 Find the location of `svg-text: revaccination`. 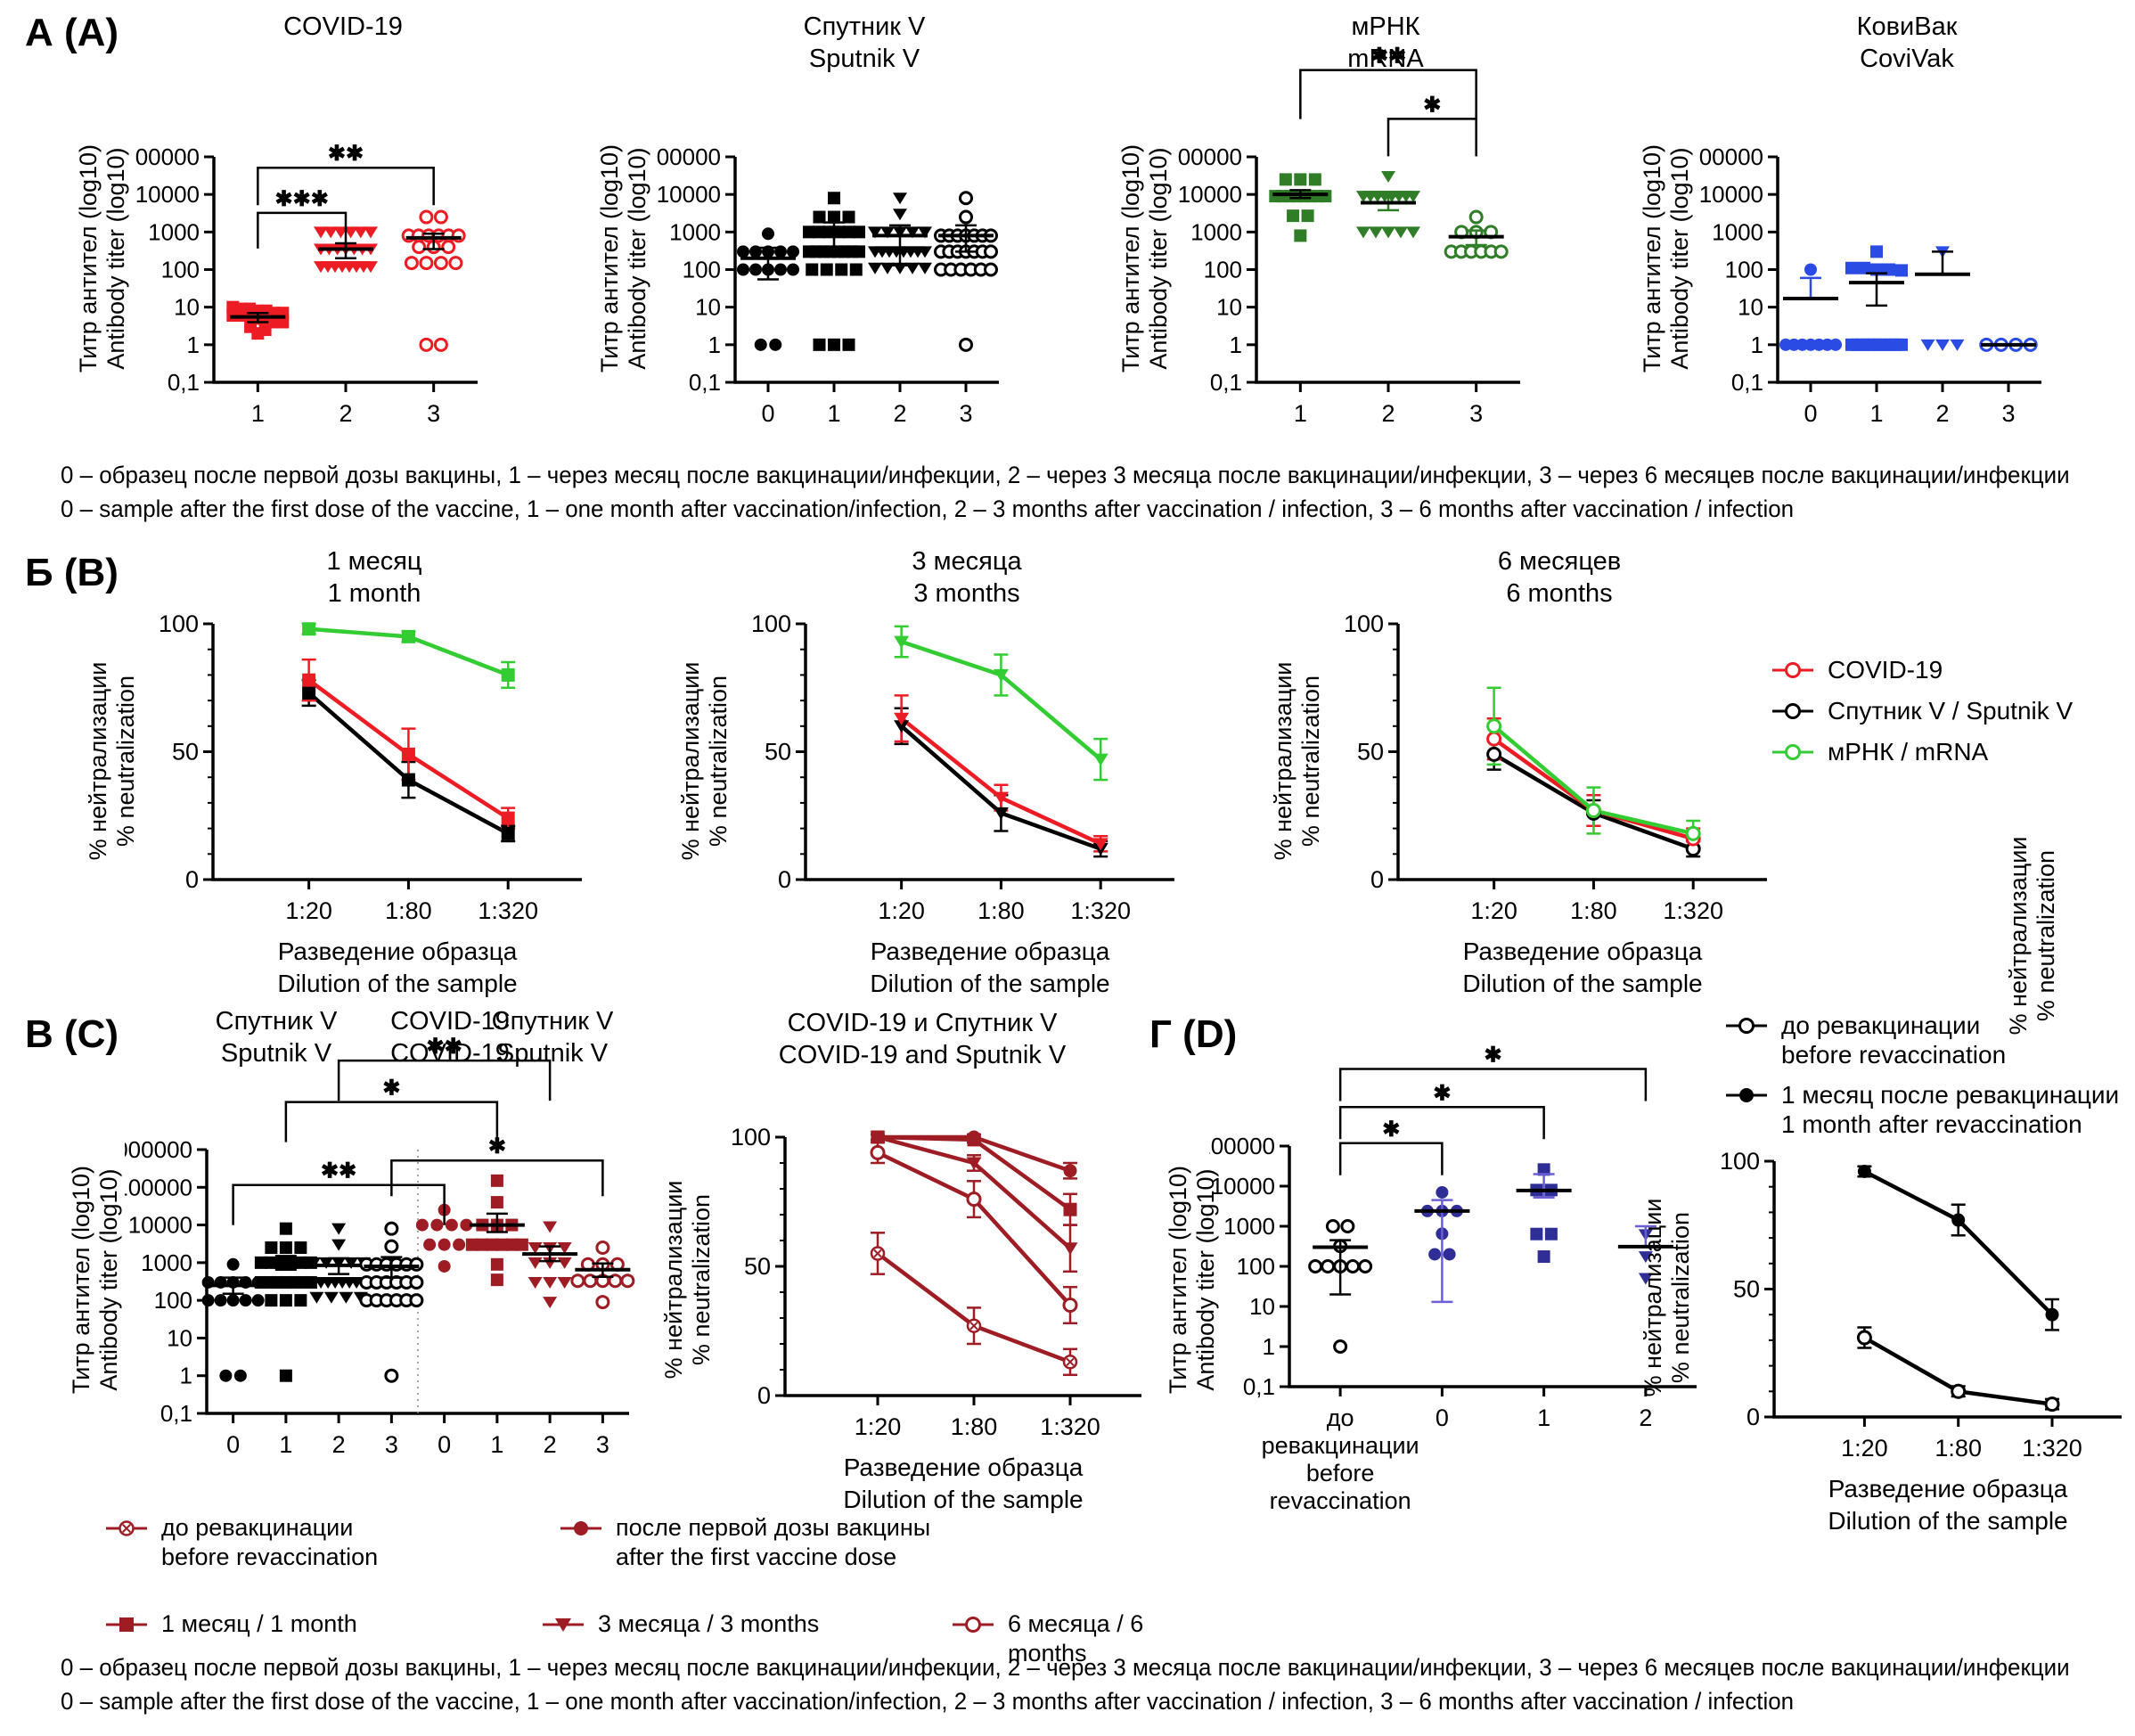

svg-text: revaccination is located at coordinates (1340, 1501).